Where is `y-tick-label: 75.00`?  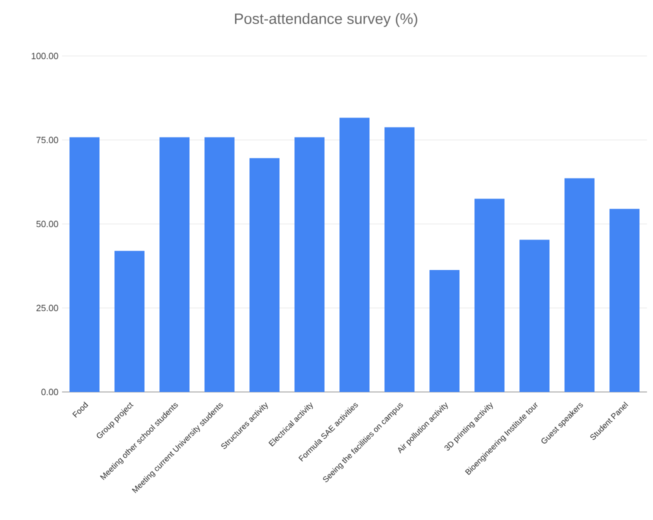 y-tick-label: 75.00 is located at coordinates (47, 140).